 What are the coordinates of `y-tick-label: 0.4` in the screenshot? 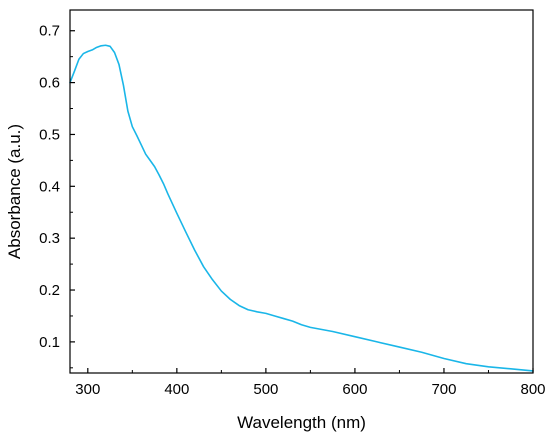 It's located at (49, 186).